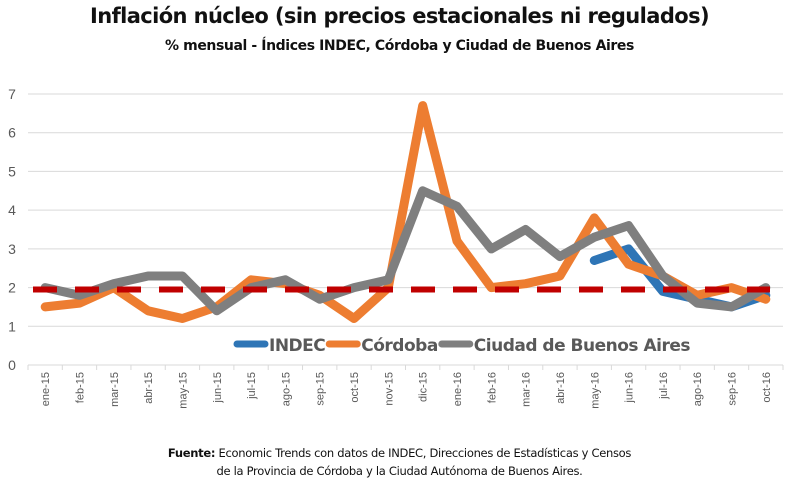  Describe the element at coordinates (12, 288) in the screenshot. I see `y-tick-label: 2` at that location.